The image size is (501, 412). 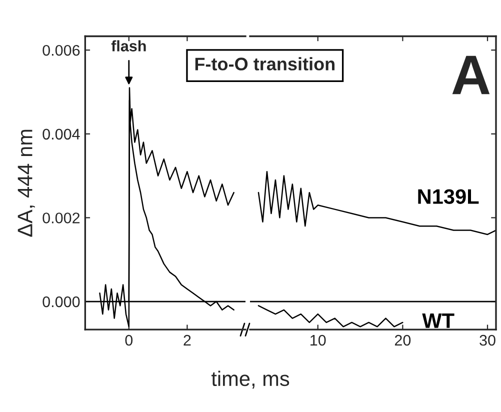 I want to click on x-tick-label: 10, so click(x=318, y=340).